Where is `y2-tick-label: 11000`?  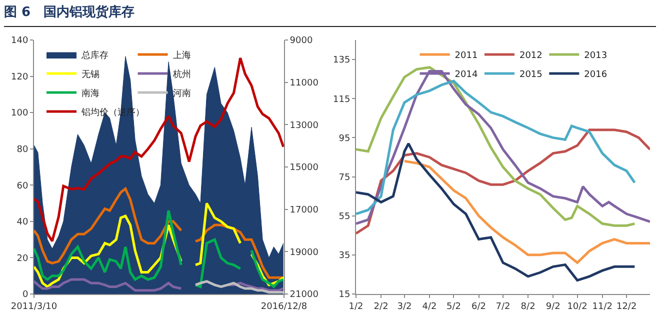
y2-tick-label: 11000 is located at coordinates (304, 83).